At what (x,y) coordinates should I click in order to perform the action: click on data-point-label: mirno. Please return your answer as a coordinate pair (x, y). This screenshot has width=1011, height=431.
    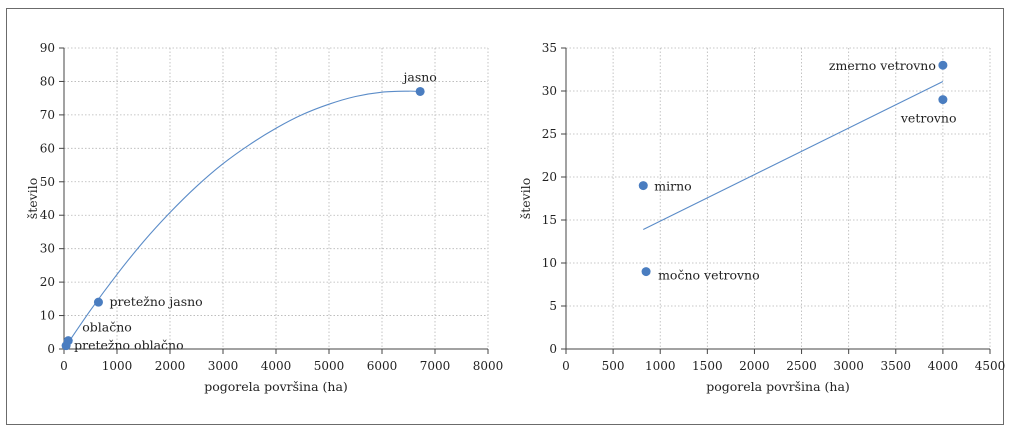
    Looking at the image, I should click on (672, 186).